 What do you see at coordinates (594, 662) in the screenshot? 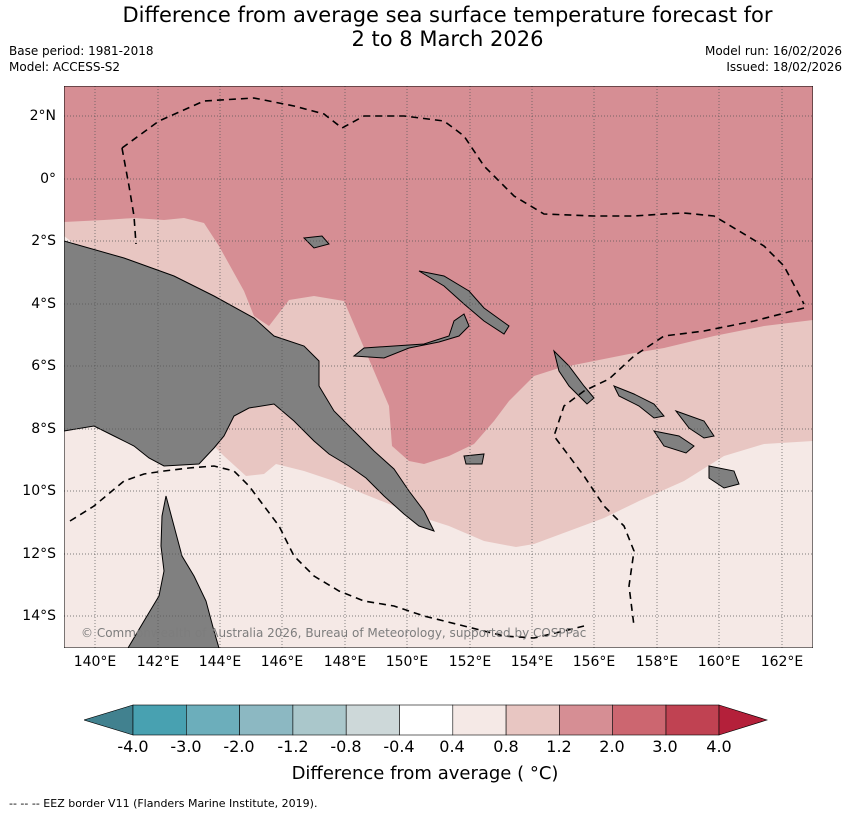
I see `lon-label: 156°E` at bounding box center [594, 662].